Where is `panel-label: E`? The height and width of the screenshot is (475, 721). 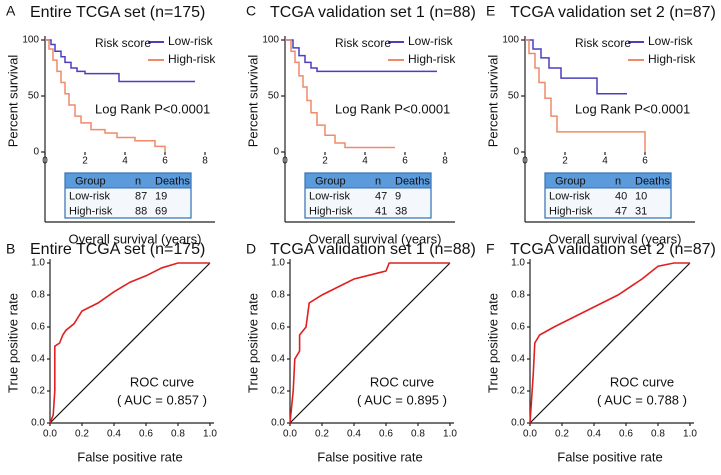 panel-label: E is located at coordinates (490, 11).